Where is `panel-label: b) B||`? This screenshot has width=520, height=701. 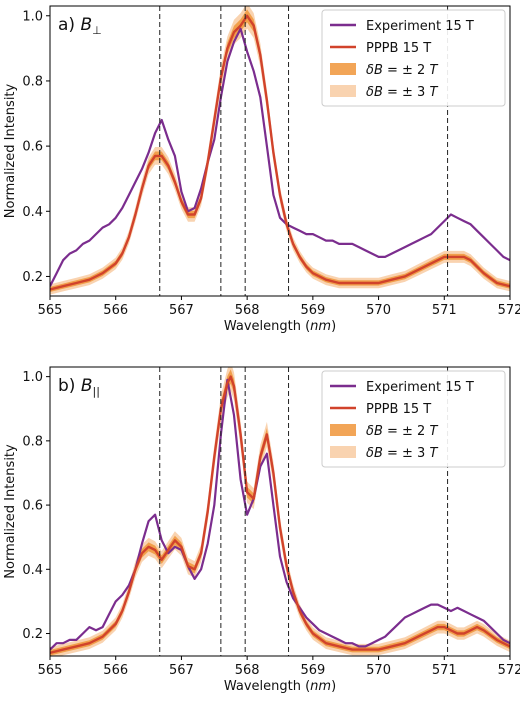
panel-label: b) B|| is located at coordinates (79, 387).